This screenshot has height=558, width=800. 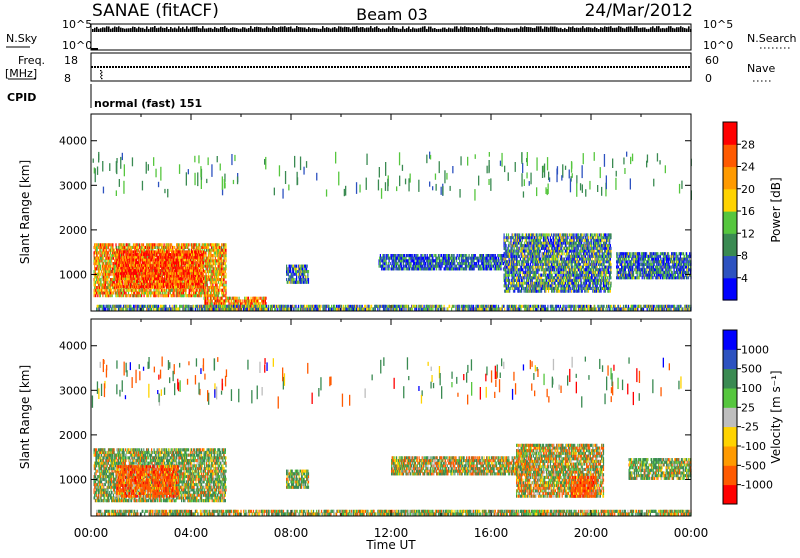 I want to click on cpid-value: normal (fast) 151, so click(x=148, y=103).